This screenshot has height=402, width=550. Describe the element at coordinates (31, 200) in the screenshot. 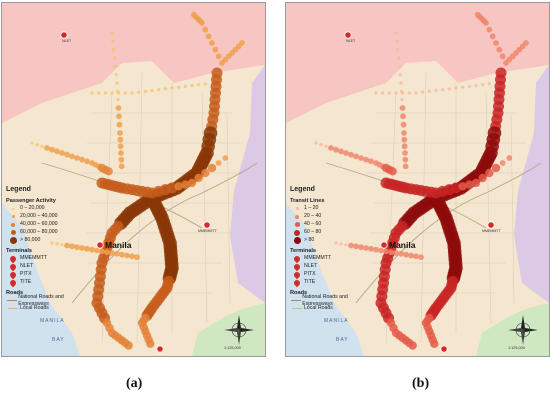

I see `legend-heading: Passenger Activity` at that location.